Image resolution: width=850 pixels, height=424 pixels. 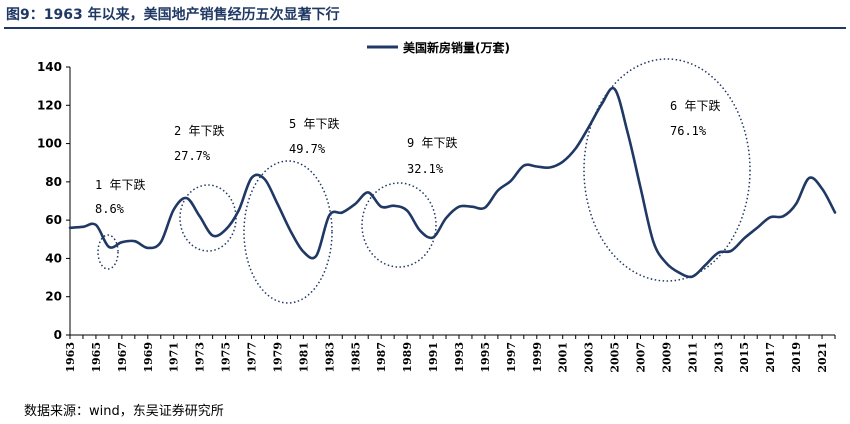 I want to click on y-tick-label: 60, so click(x=53, y=220).